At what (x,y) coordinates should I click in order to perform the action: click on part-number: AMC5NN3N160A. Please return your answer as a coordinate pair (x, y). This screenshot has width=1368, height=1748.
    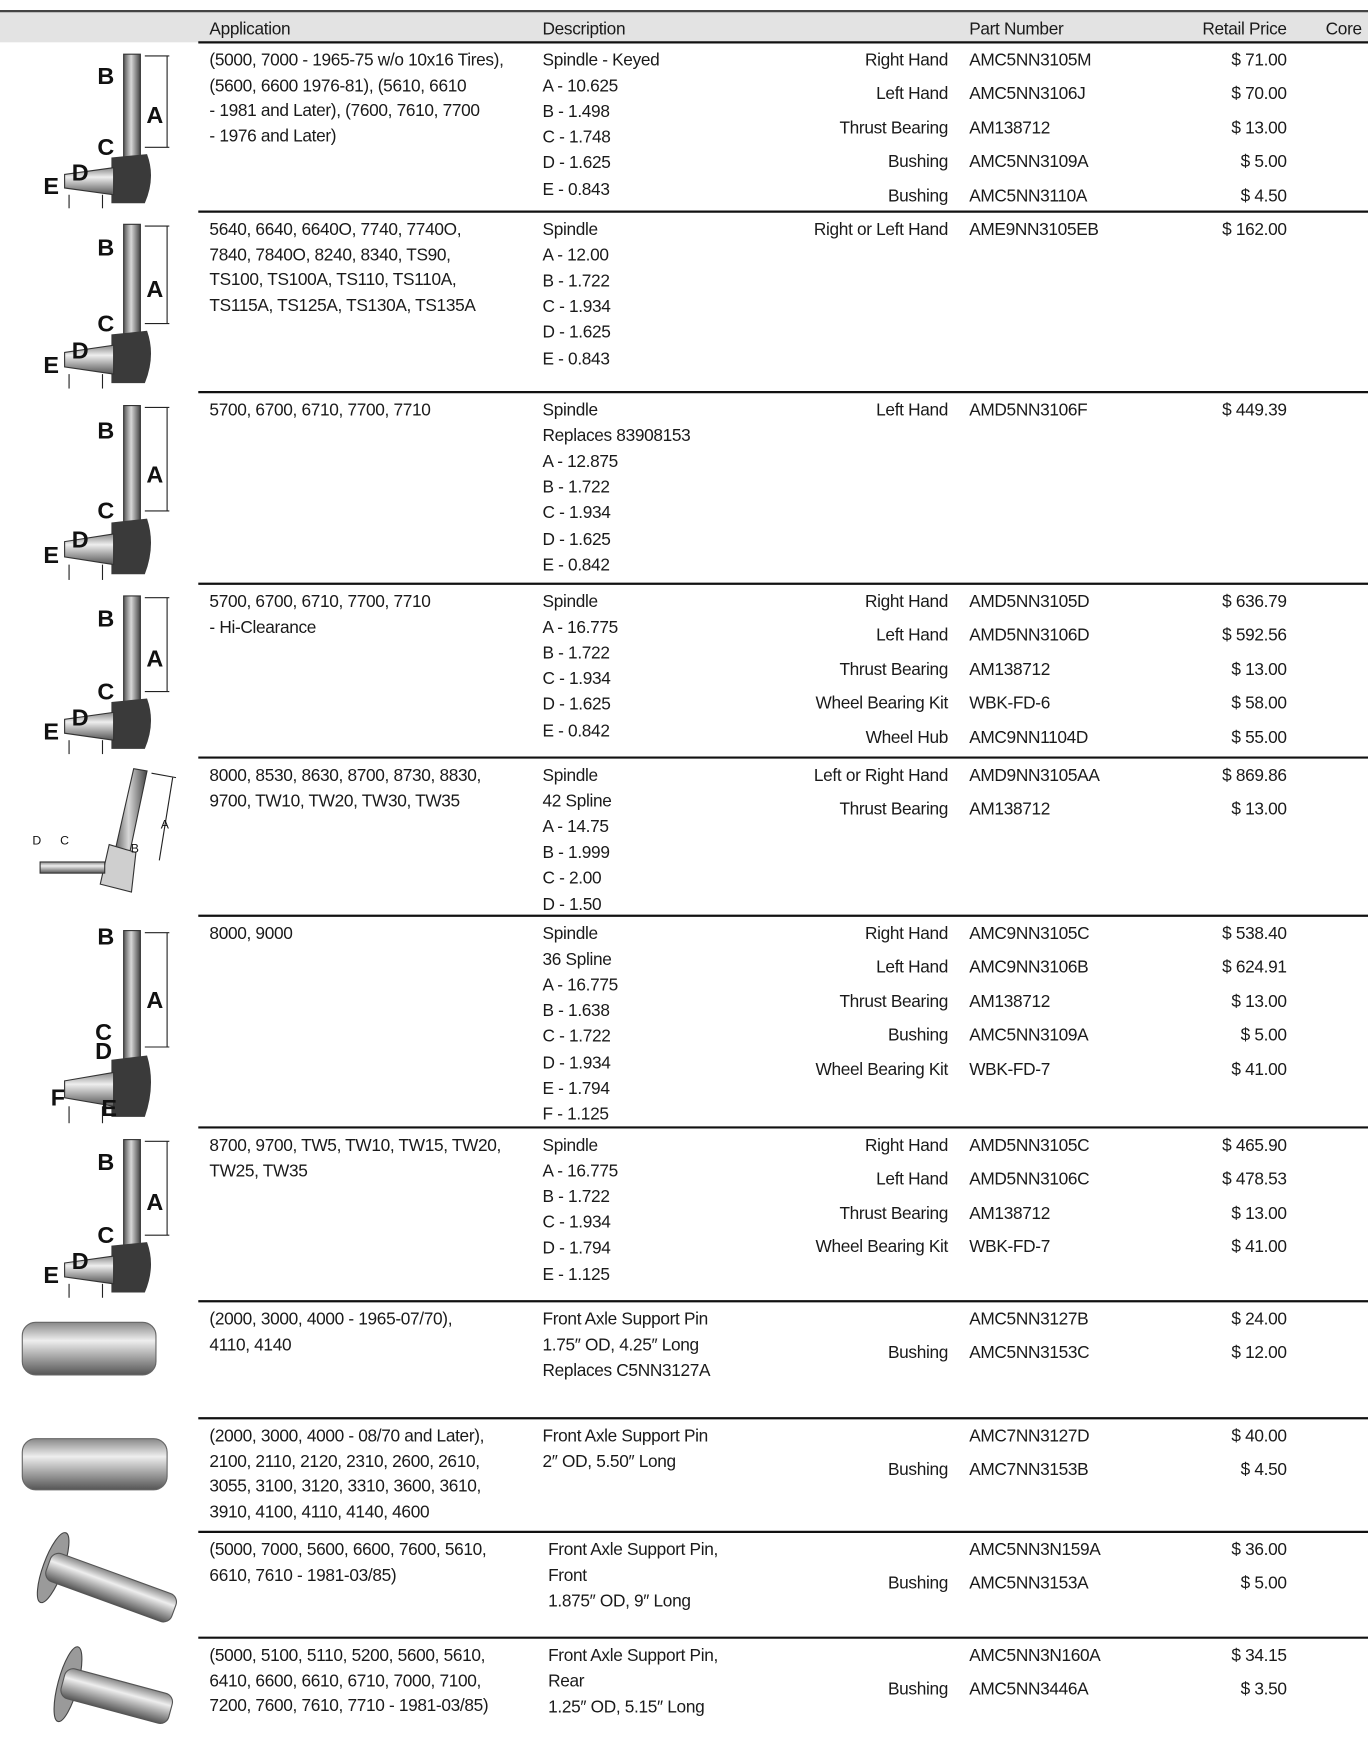
    Looking at the image, I should click on (1035, 1656).